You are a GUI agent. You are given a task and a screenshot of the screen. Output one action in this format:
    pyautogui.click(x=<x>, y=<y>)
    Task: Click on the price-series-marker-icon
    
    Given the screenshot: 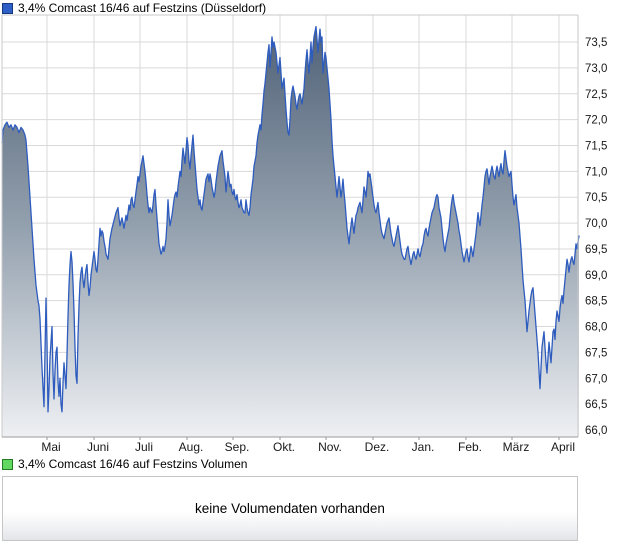 What is the action you would take?
    pyautogui.click(x=7, y=8)
    